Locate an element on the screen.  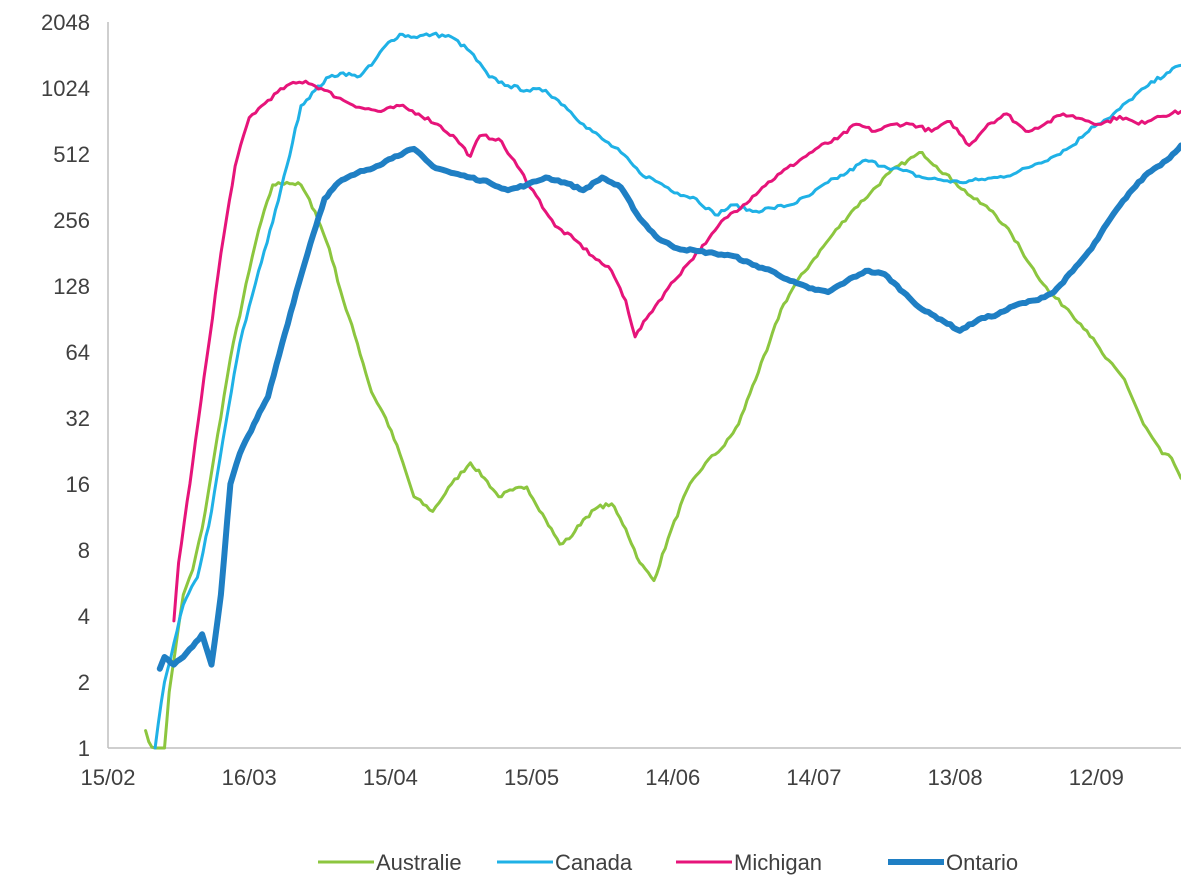
legend-item-australie: Australie is located at coordinates (390, 862).